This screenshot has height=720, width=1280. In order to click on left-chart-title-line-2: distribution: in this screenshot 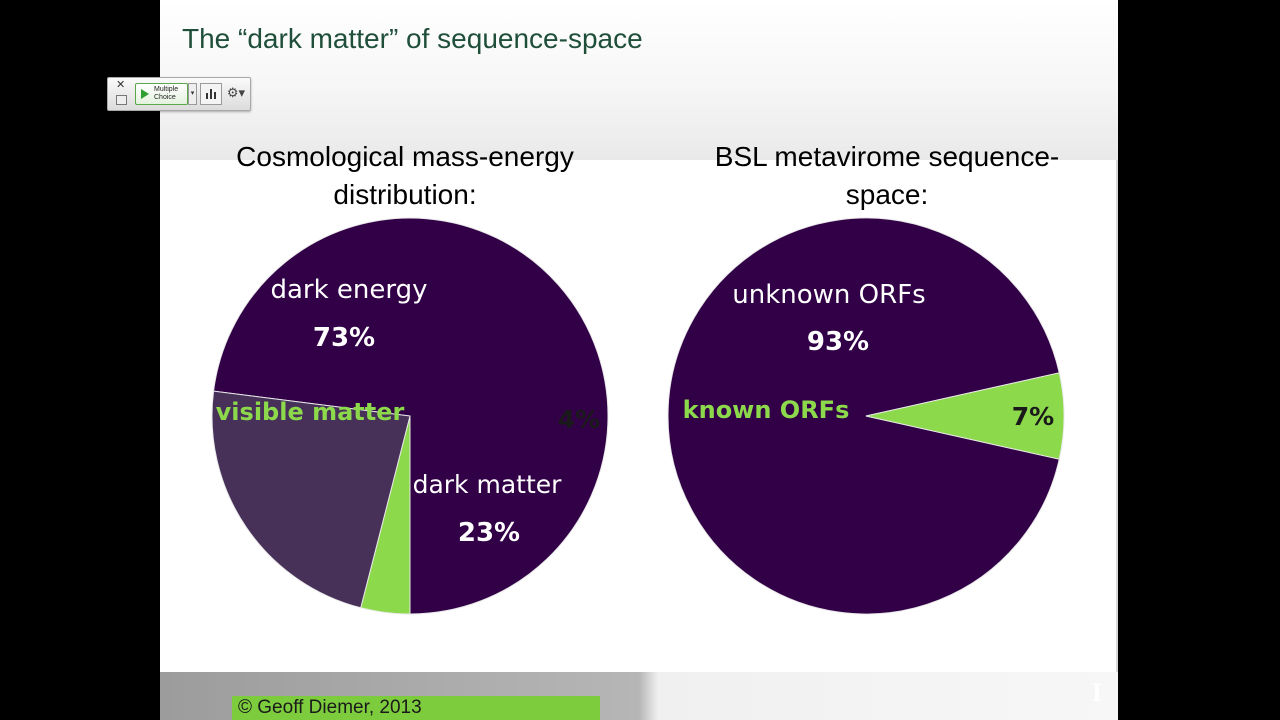, I will do `click(405, 194)`.